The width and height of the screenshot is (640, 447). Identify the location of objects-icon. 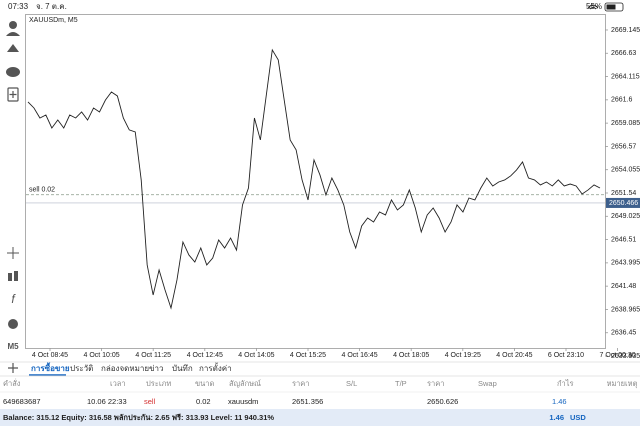
(13, 324).